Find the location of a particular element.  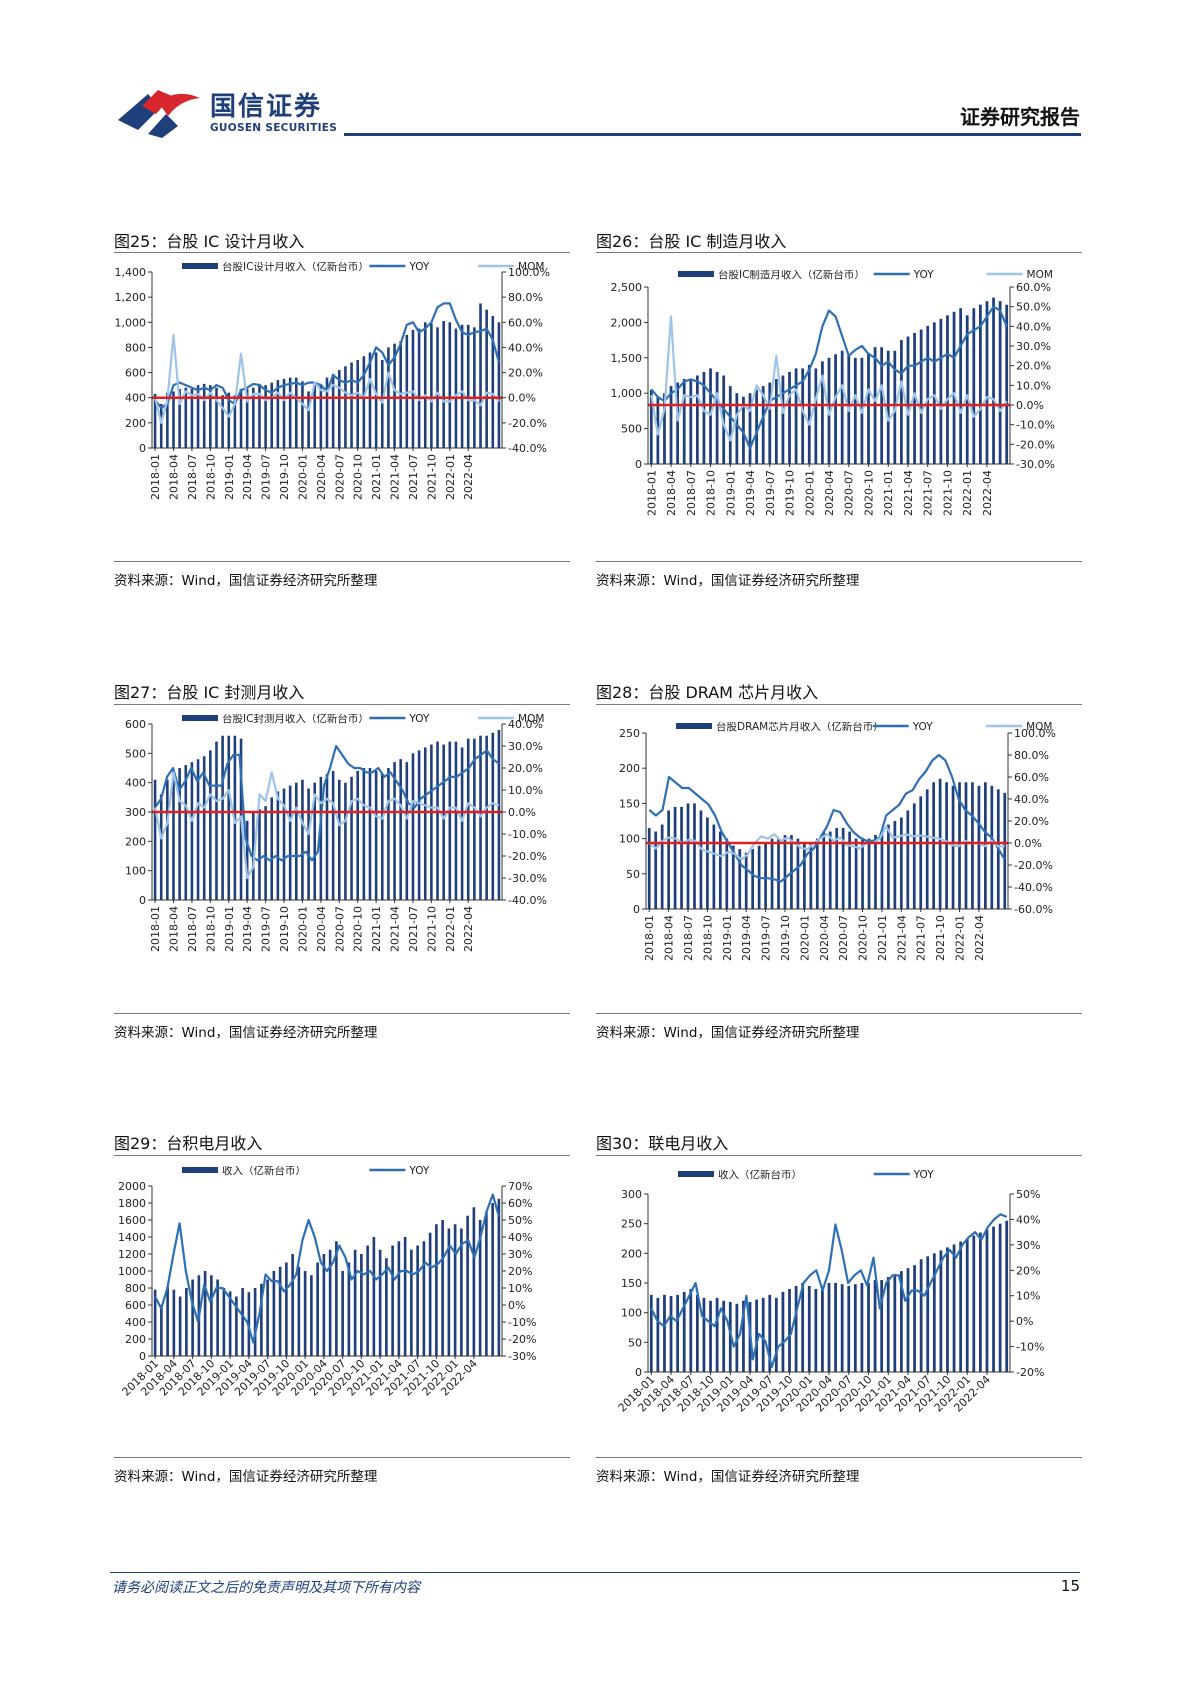

x-axis-tick-label: 2020-01 is located at coordinates (302, 477).